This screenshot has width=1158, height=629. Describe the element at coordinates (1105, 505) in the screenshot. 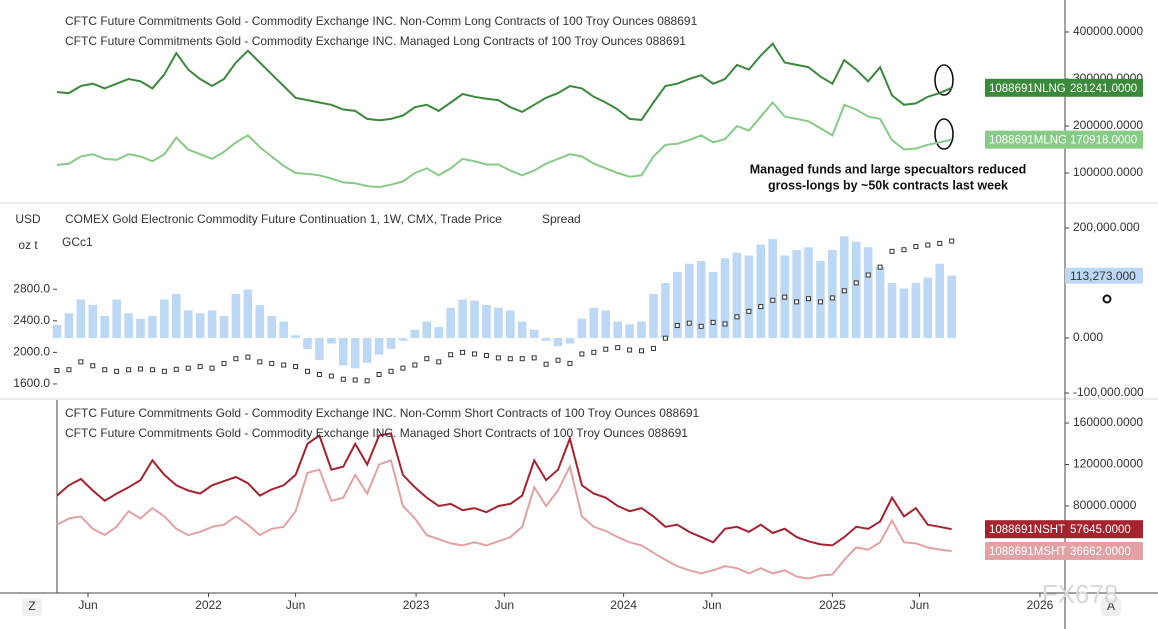

I see `y-tick-label: 80000.0000` at that location.